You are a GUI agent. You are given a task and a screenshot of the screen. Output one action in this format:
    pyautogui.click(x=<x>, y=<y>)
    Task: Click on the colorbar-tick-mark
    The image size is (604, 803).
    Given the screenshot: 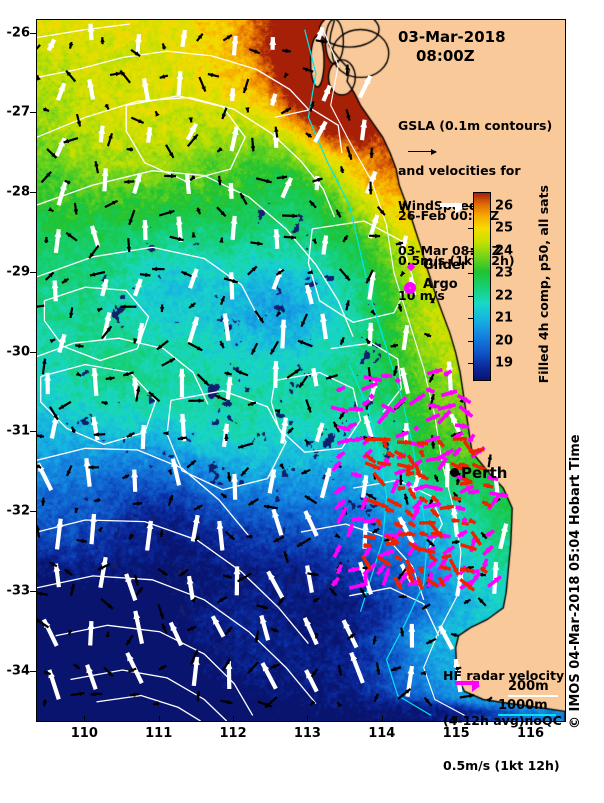 What is the action you would take?
    pyautogui.click(x=470, y=228)
    